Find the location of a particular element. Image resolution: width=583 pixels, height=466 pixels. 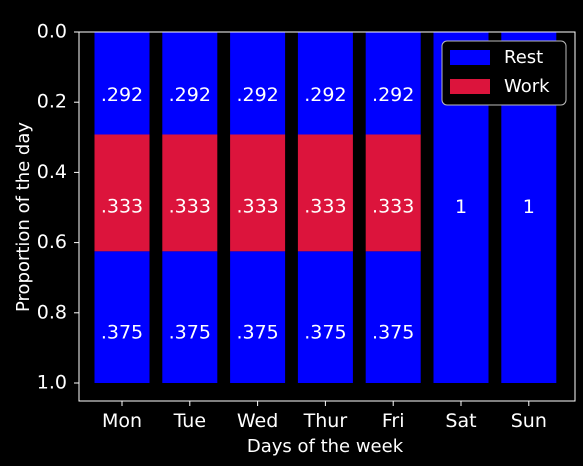

x-tick-label-sun: Sun is located at coordinates (529, 421).